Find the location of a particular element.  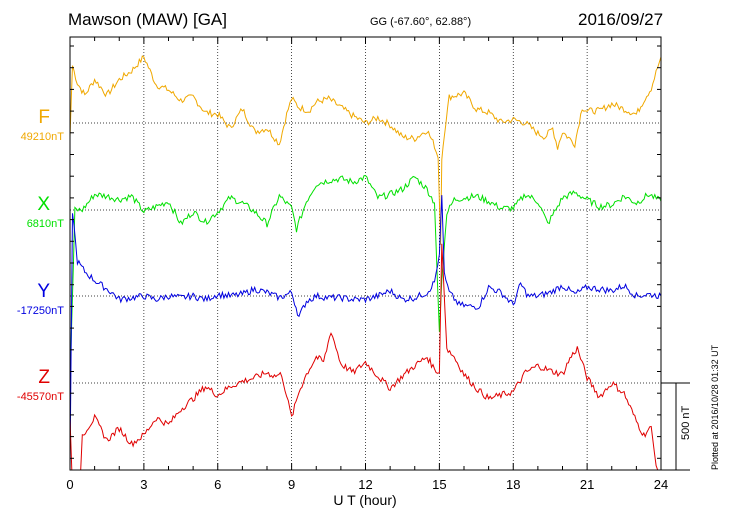

x-tick-label: 15 is located at coordinates (439, 484).